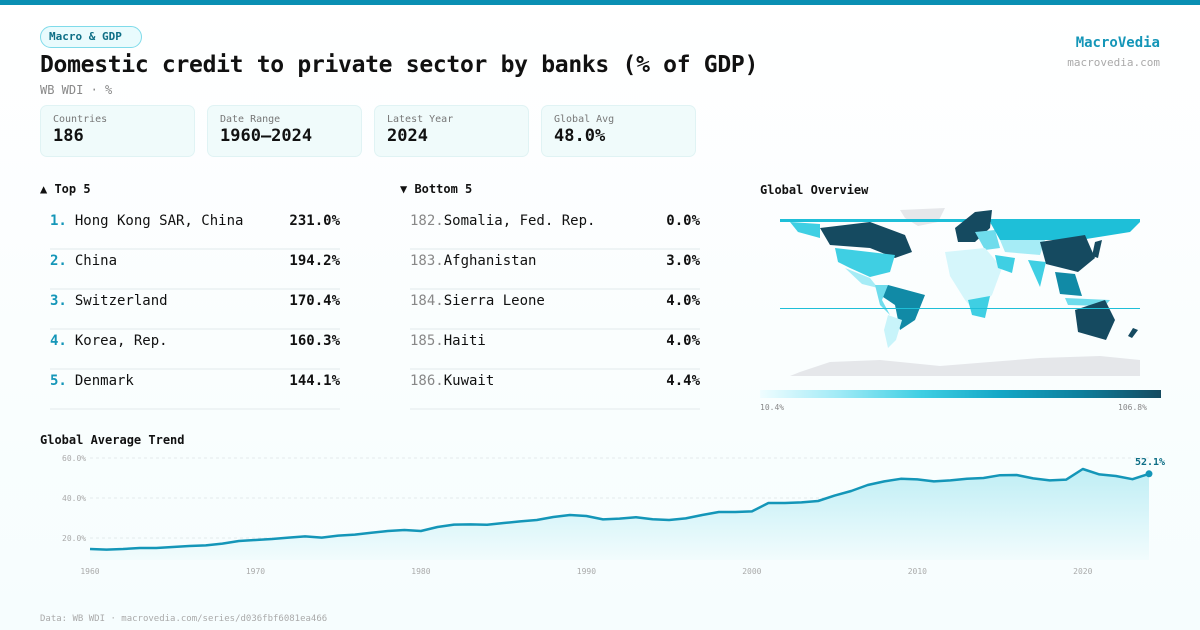 This screenshot has width=1200, height=630. Describe the element at coordinates (973, 280) in the screenshot. I see `map-africa` at that location.